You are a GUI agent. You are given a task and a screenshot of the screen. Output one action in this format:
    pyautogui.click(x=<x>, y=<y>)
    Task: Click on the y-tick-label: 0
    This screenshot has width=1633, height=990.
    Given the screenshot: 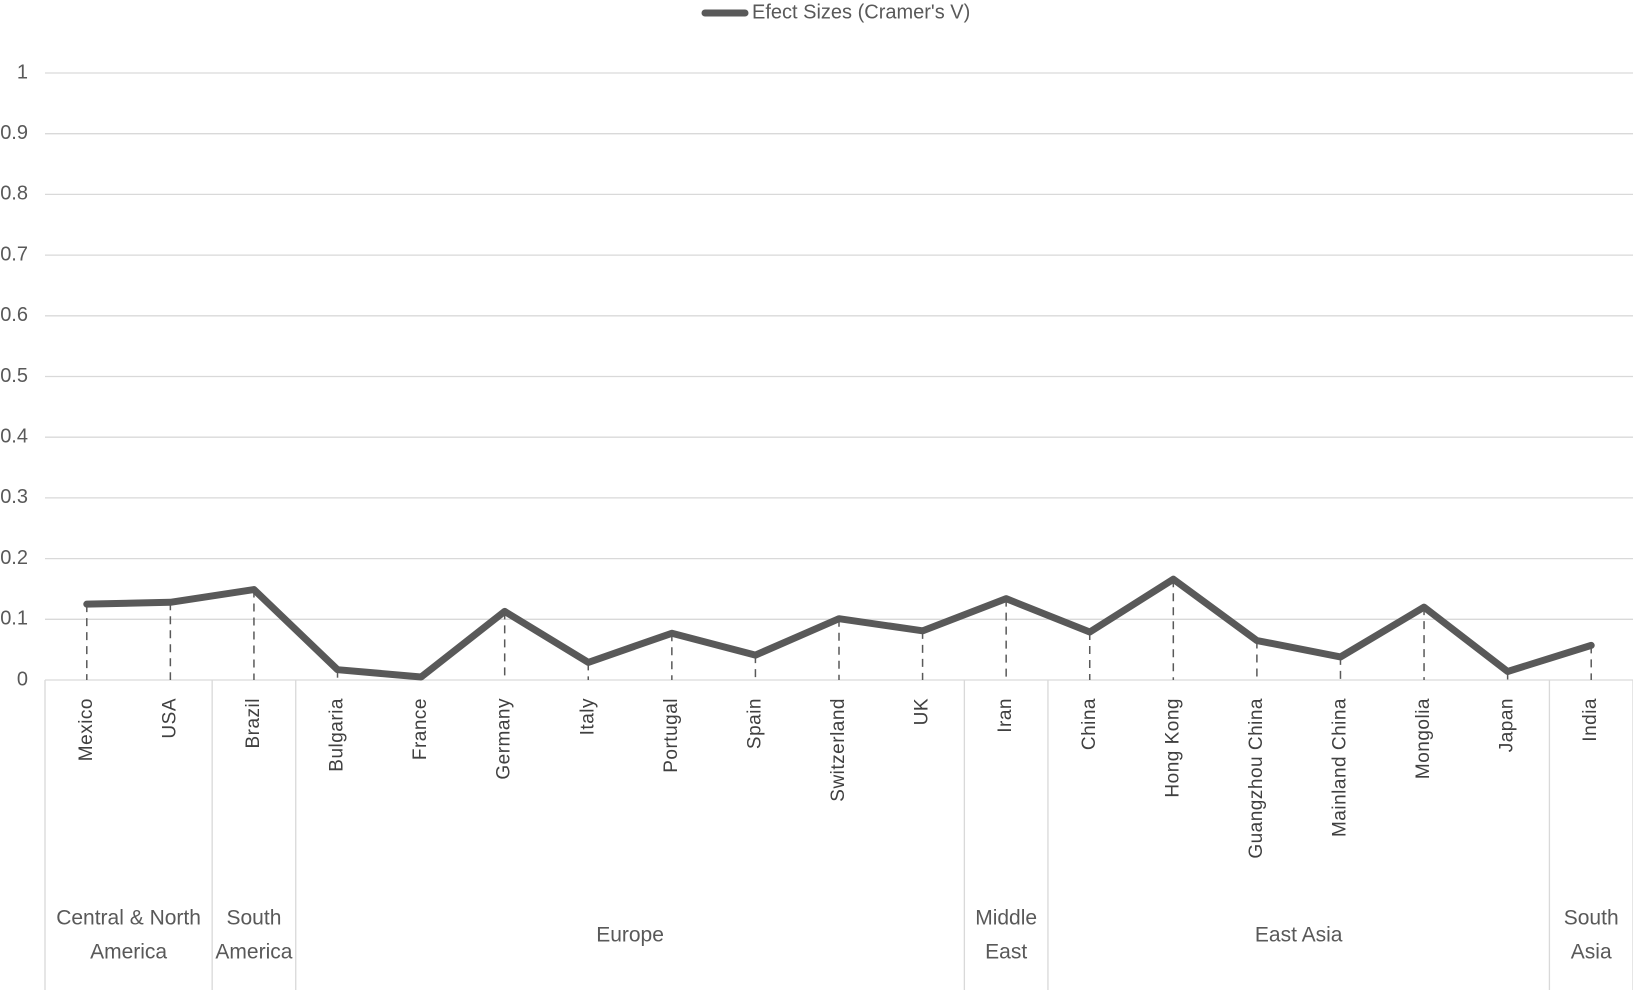 What is the action you would take?
    pyautogui.click(x=22, y=679)
    